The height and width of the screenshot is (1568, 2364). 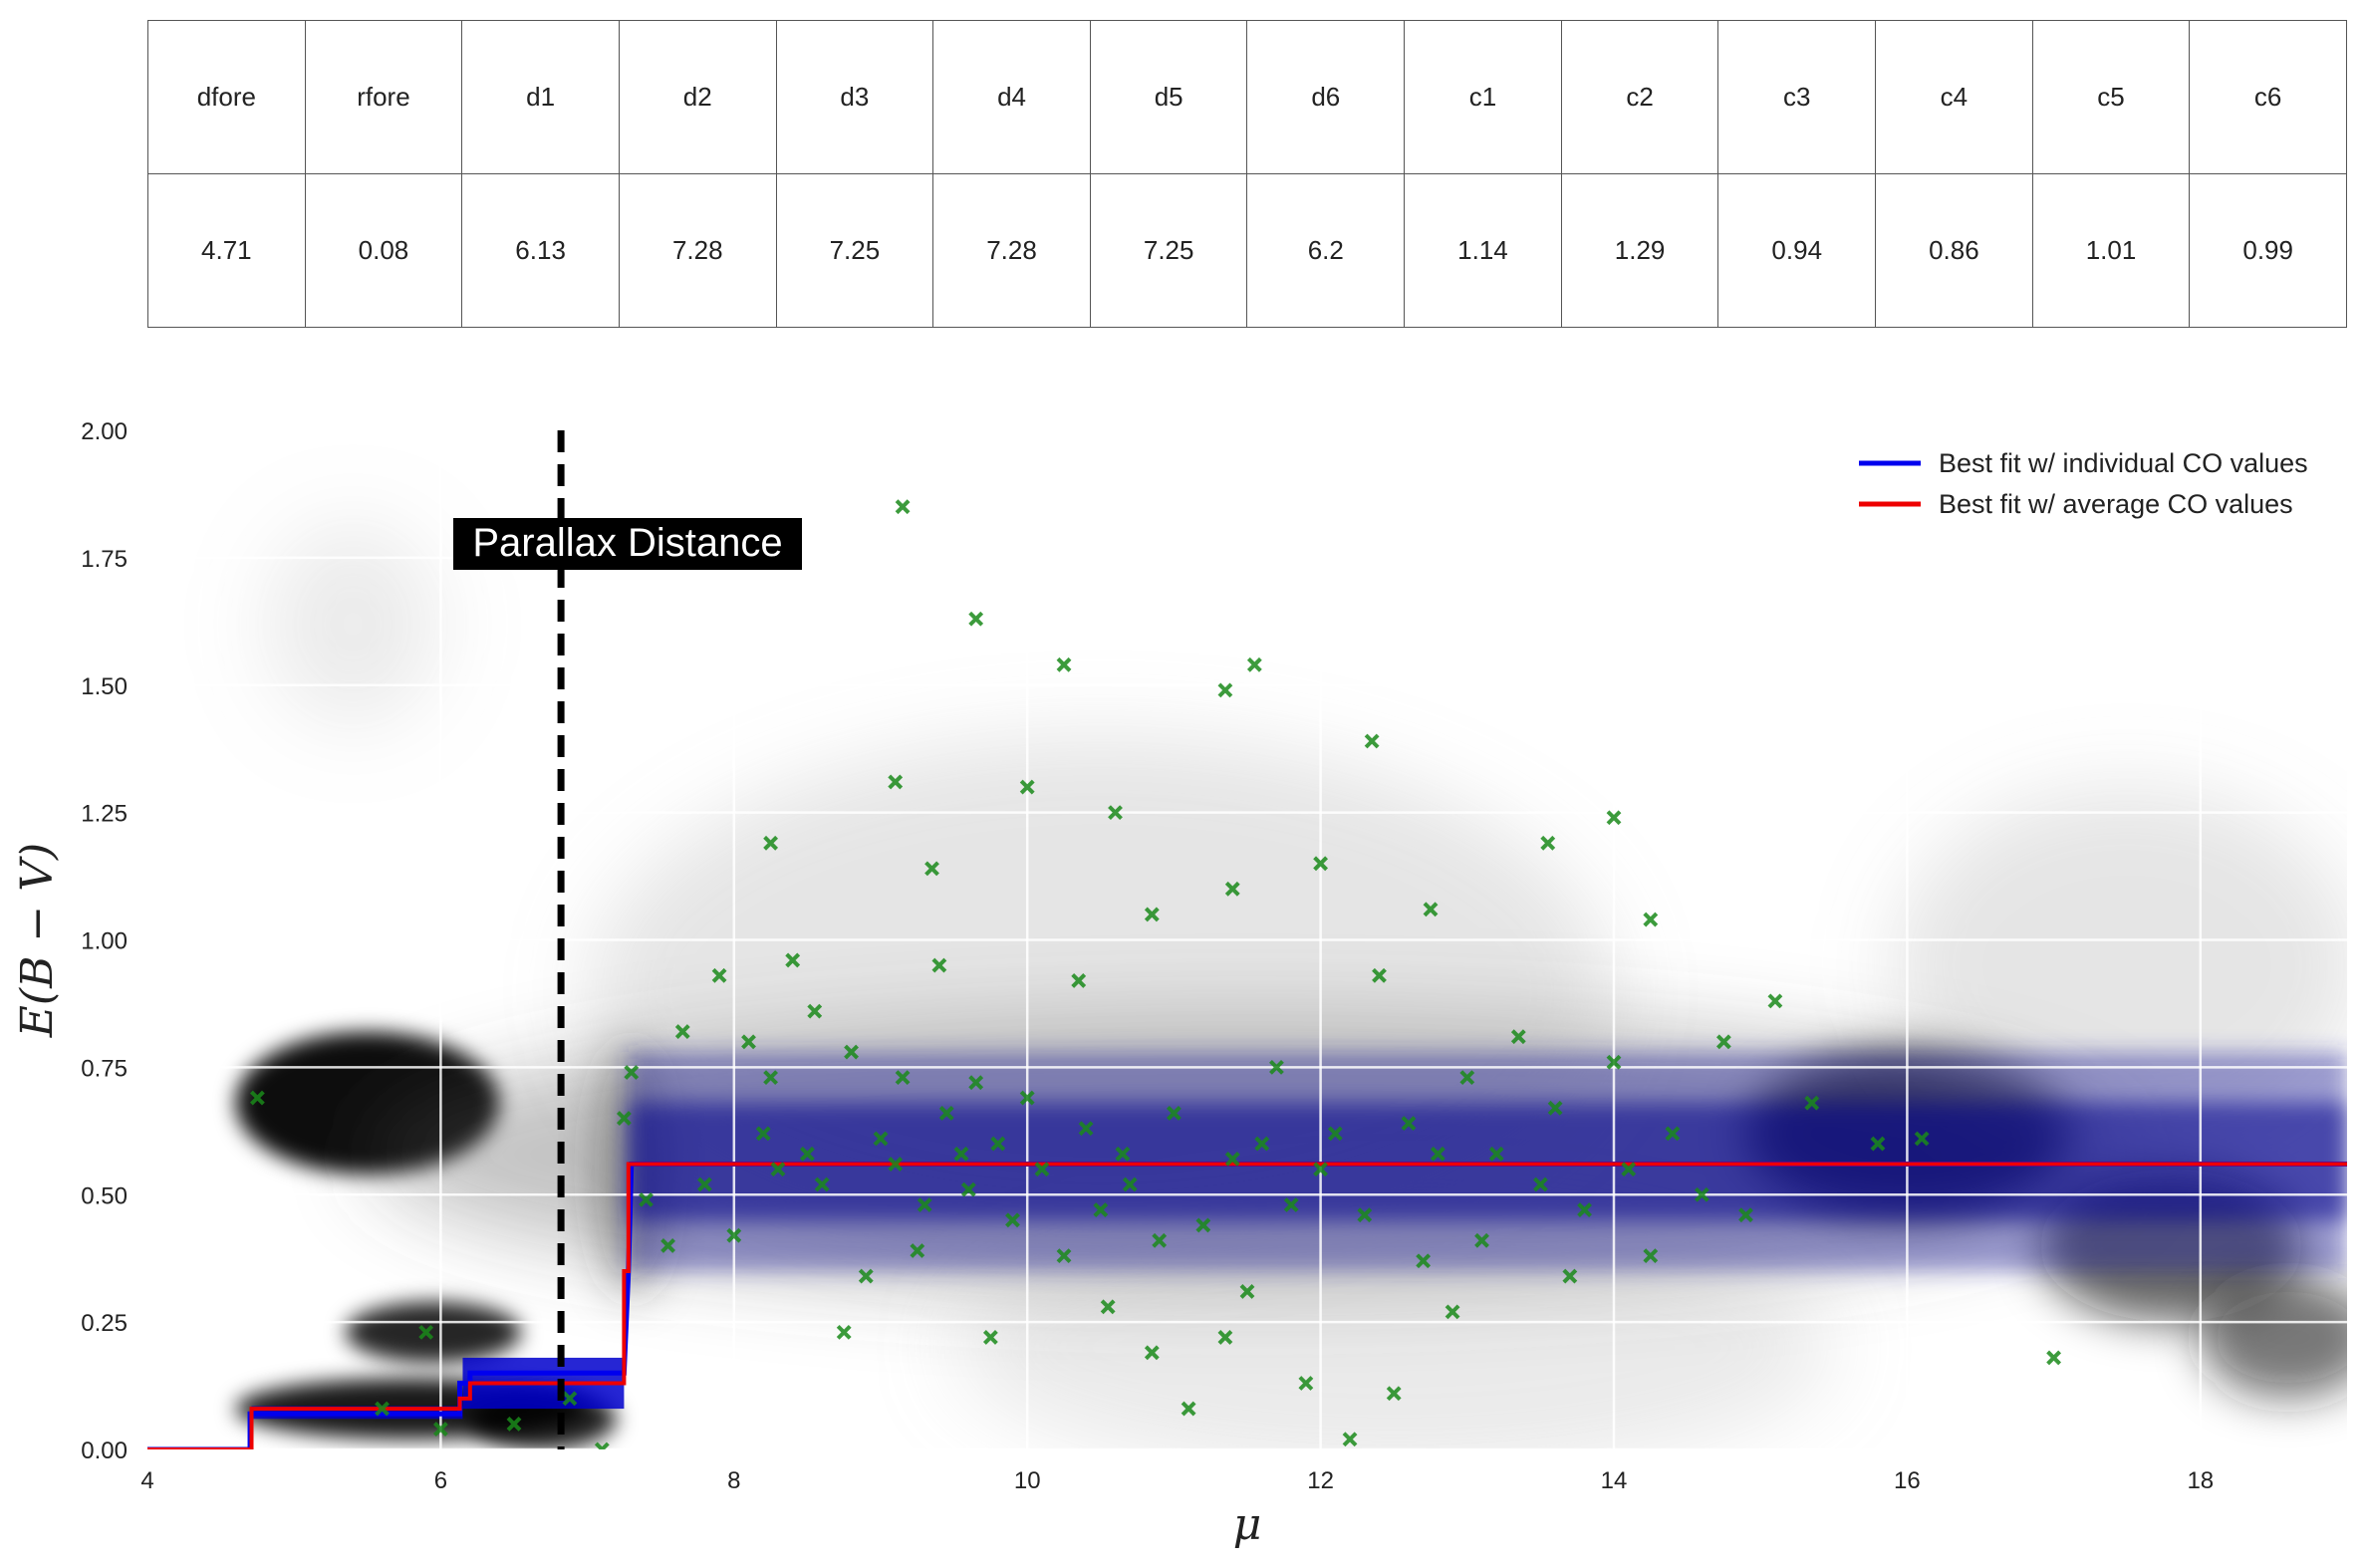 I want to click on table-value-c4: 0.86, so click(x=1954, y=250).